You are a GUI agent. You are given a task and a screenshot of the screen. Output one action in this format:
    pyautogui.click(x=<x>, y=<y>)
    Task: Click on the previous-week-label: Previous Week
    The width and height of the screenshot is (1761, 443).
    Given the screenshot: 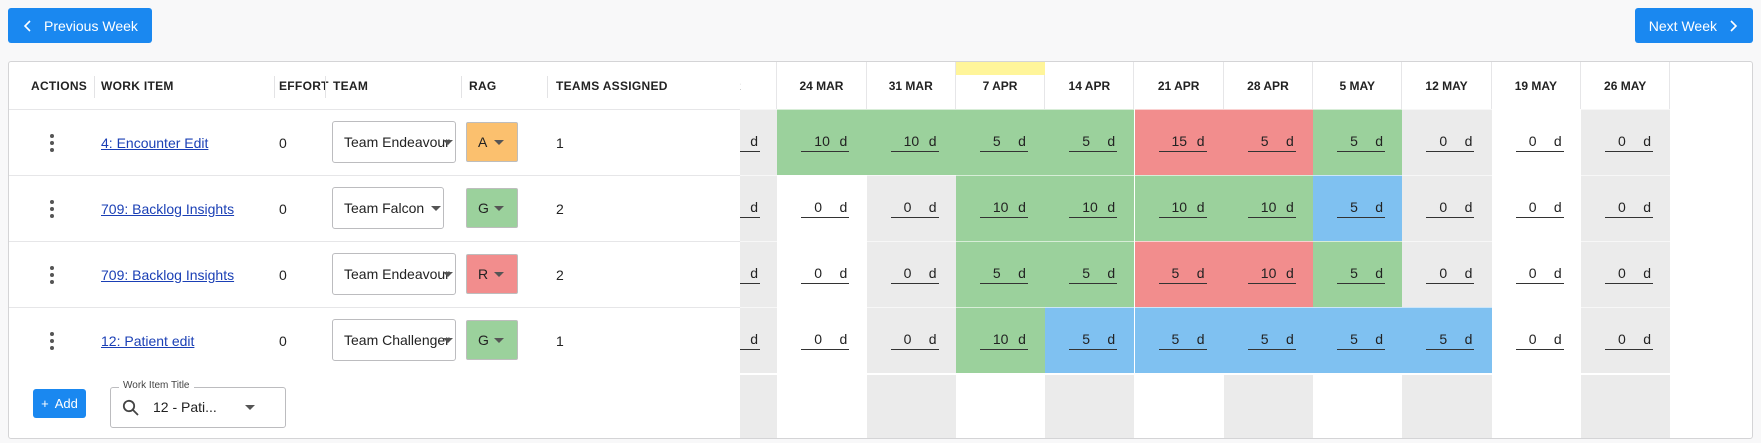 What is the action you would take?
    pyautogui.click(x=91, y=25)
    